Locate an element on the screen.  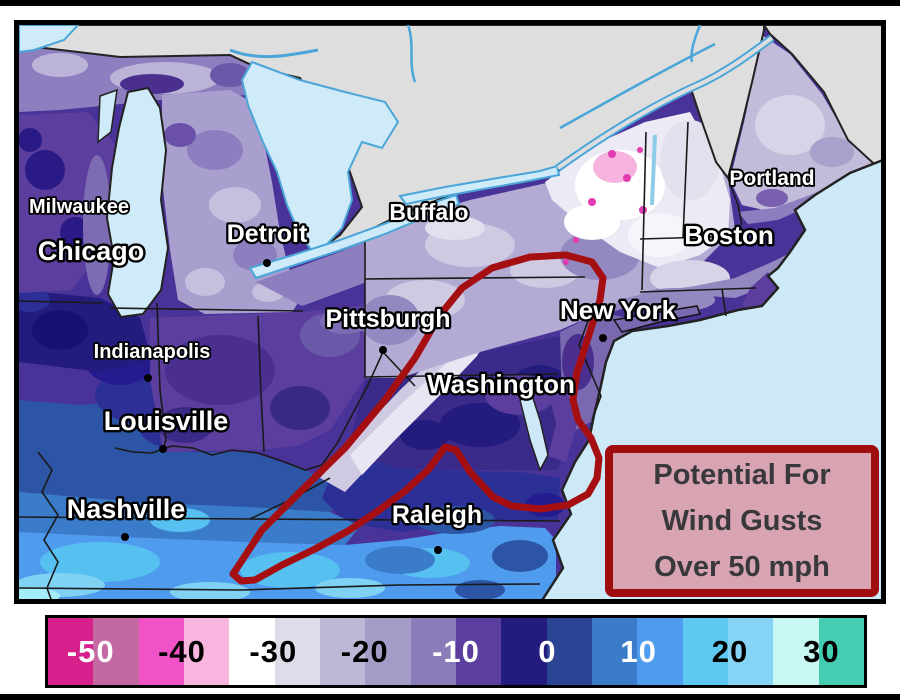
bottom-black-bar is located at coordinates (450, 697).